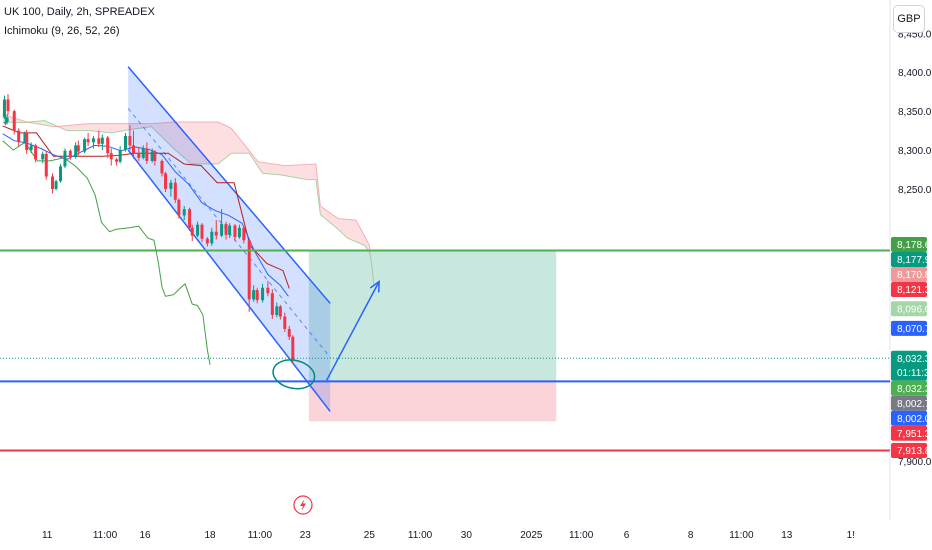 The height and width of the screenshot is (550, 932). What do you see at coordinates (911, 309) in the screenshot?
I see `price-label-4: 8,096.0` at bounding box center [911, 309].